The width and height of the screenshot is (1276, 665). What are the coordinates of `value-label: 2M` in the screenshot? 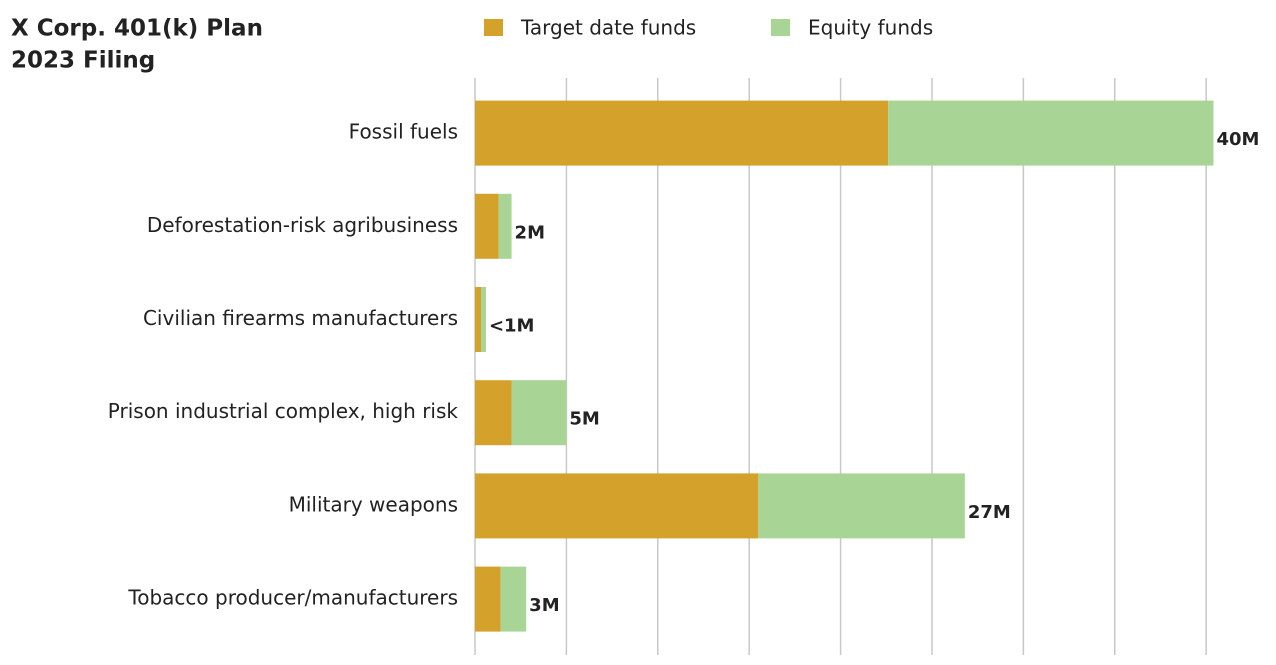 It's located at (530, 232).